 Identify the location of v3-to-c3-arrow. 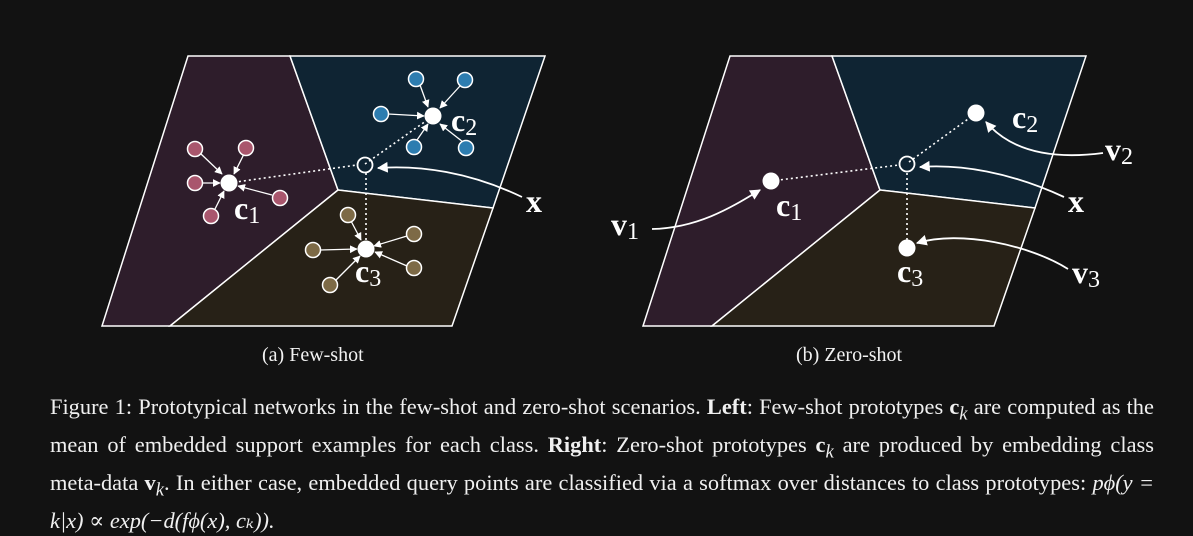
(992, 252).